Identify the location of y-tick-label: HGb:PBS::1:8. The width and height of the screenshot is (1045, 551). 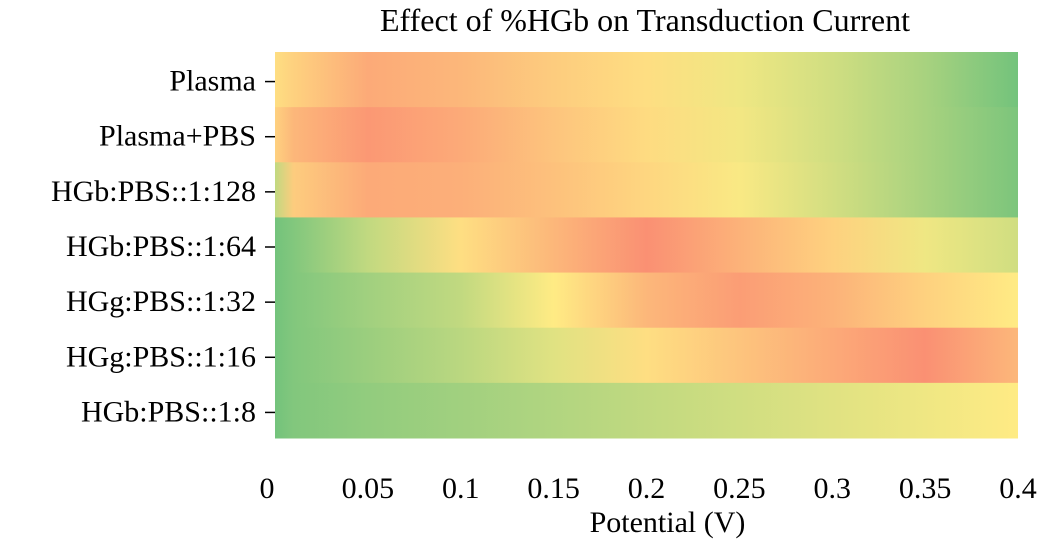
(168, 411).